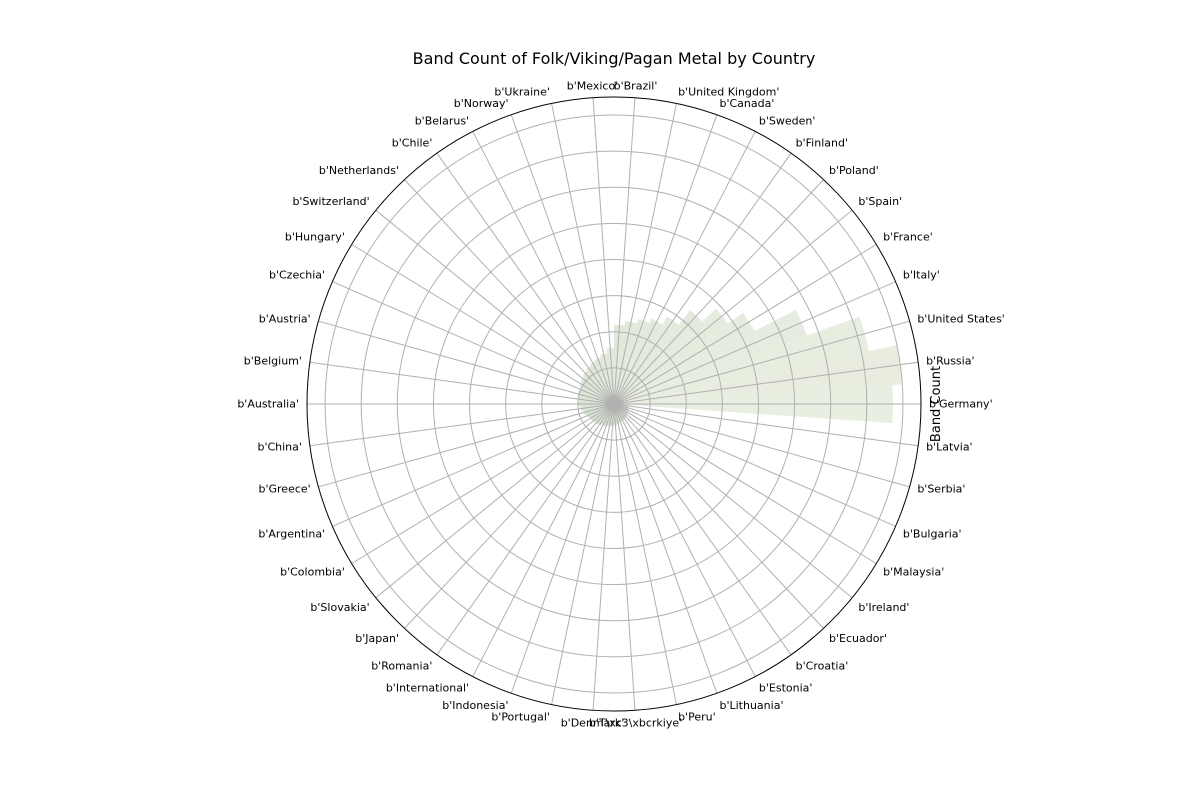  What do you see at coordinates (315, 236) in the screenshot?
I see `category-label-19: b'Hungary'` at bounding box center [315, 236].